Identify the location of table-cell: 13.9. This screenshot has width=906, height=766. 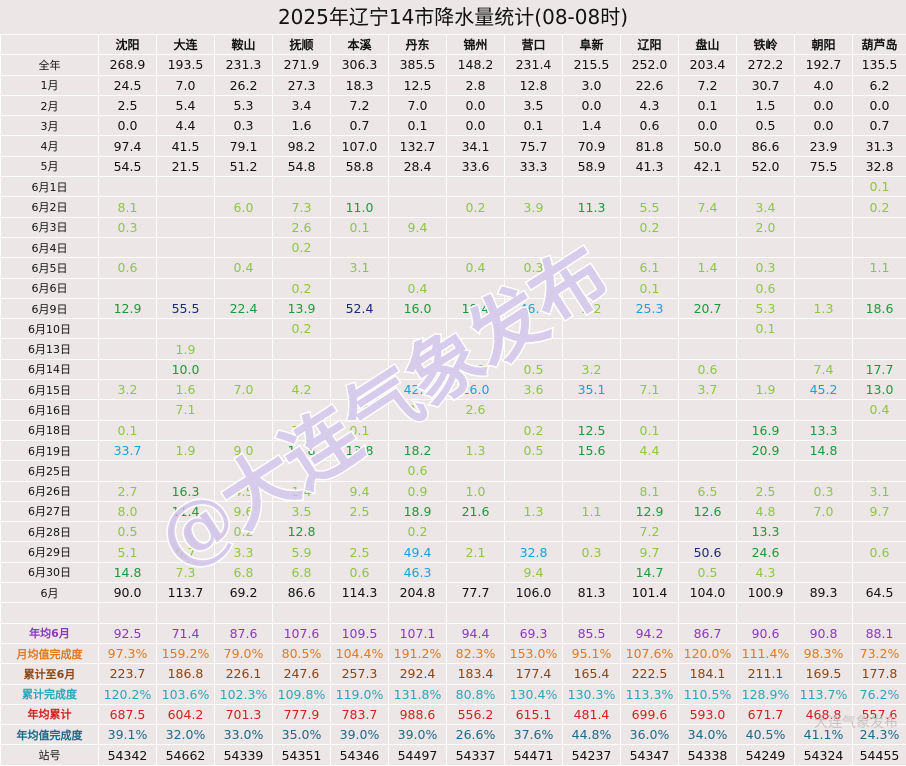
(302, 308).